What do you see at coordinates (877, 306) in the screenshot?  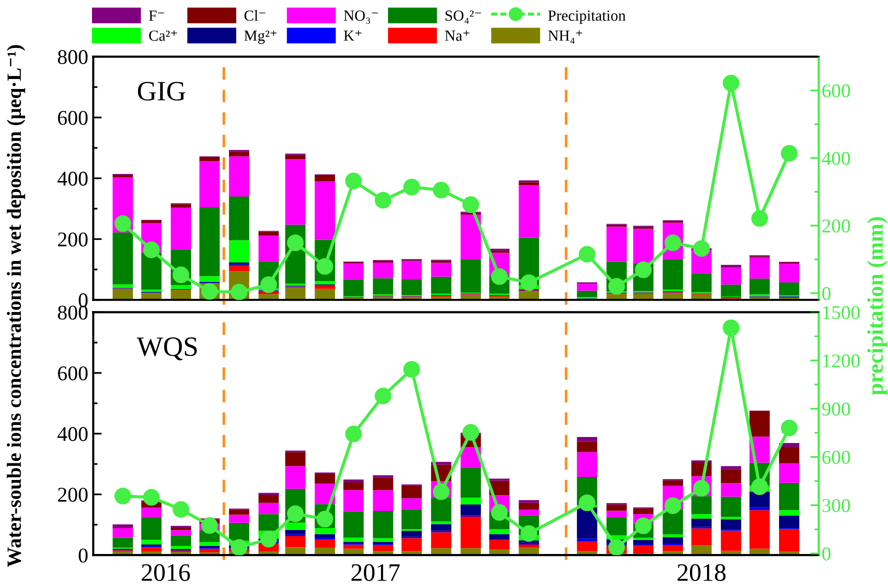 I see `y2-axis-title: precipitation (mm)` at bounding box center [877, 306].